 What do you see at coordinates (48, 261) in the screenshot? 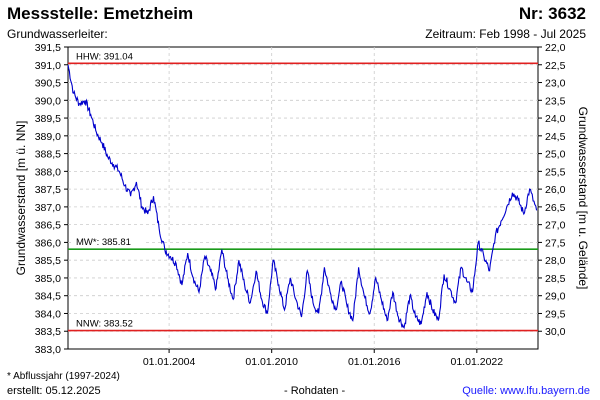
I see `y-tick-label: 385,5` at bounding box center [48, 261].